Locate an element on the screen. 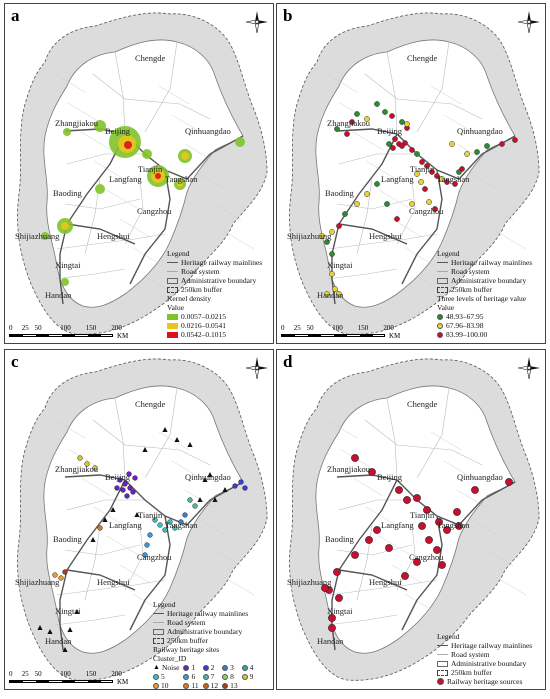 This screenshot has width=550, height=699. scale-tick-label: 150 is located at coordinates (91, 328).